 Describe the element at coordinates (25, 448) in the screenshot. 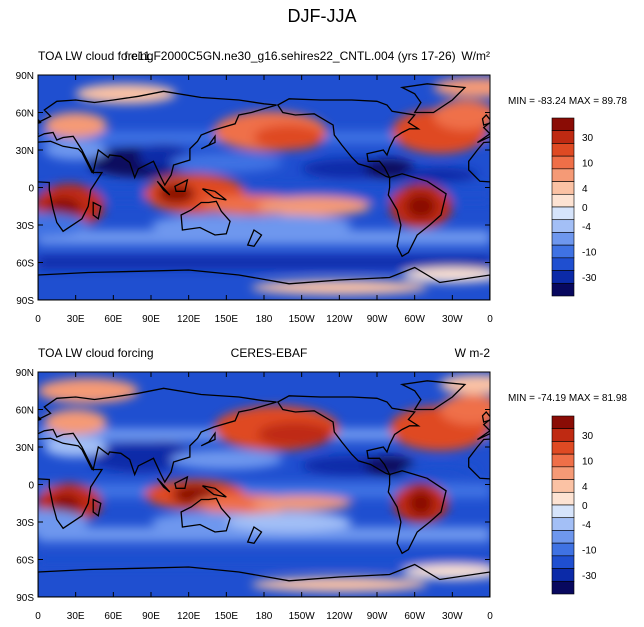

I see `y-tick-label: 30N` at that location.